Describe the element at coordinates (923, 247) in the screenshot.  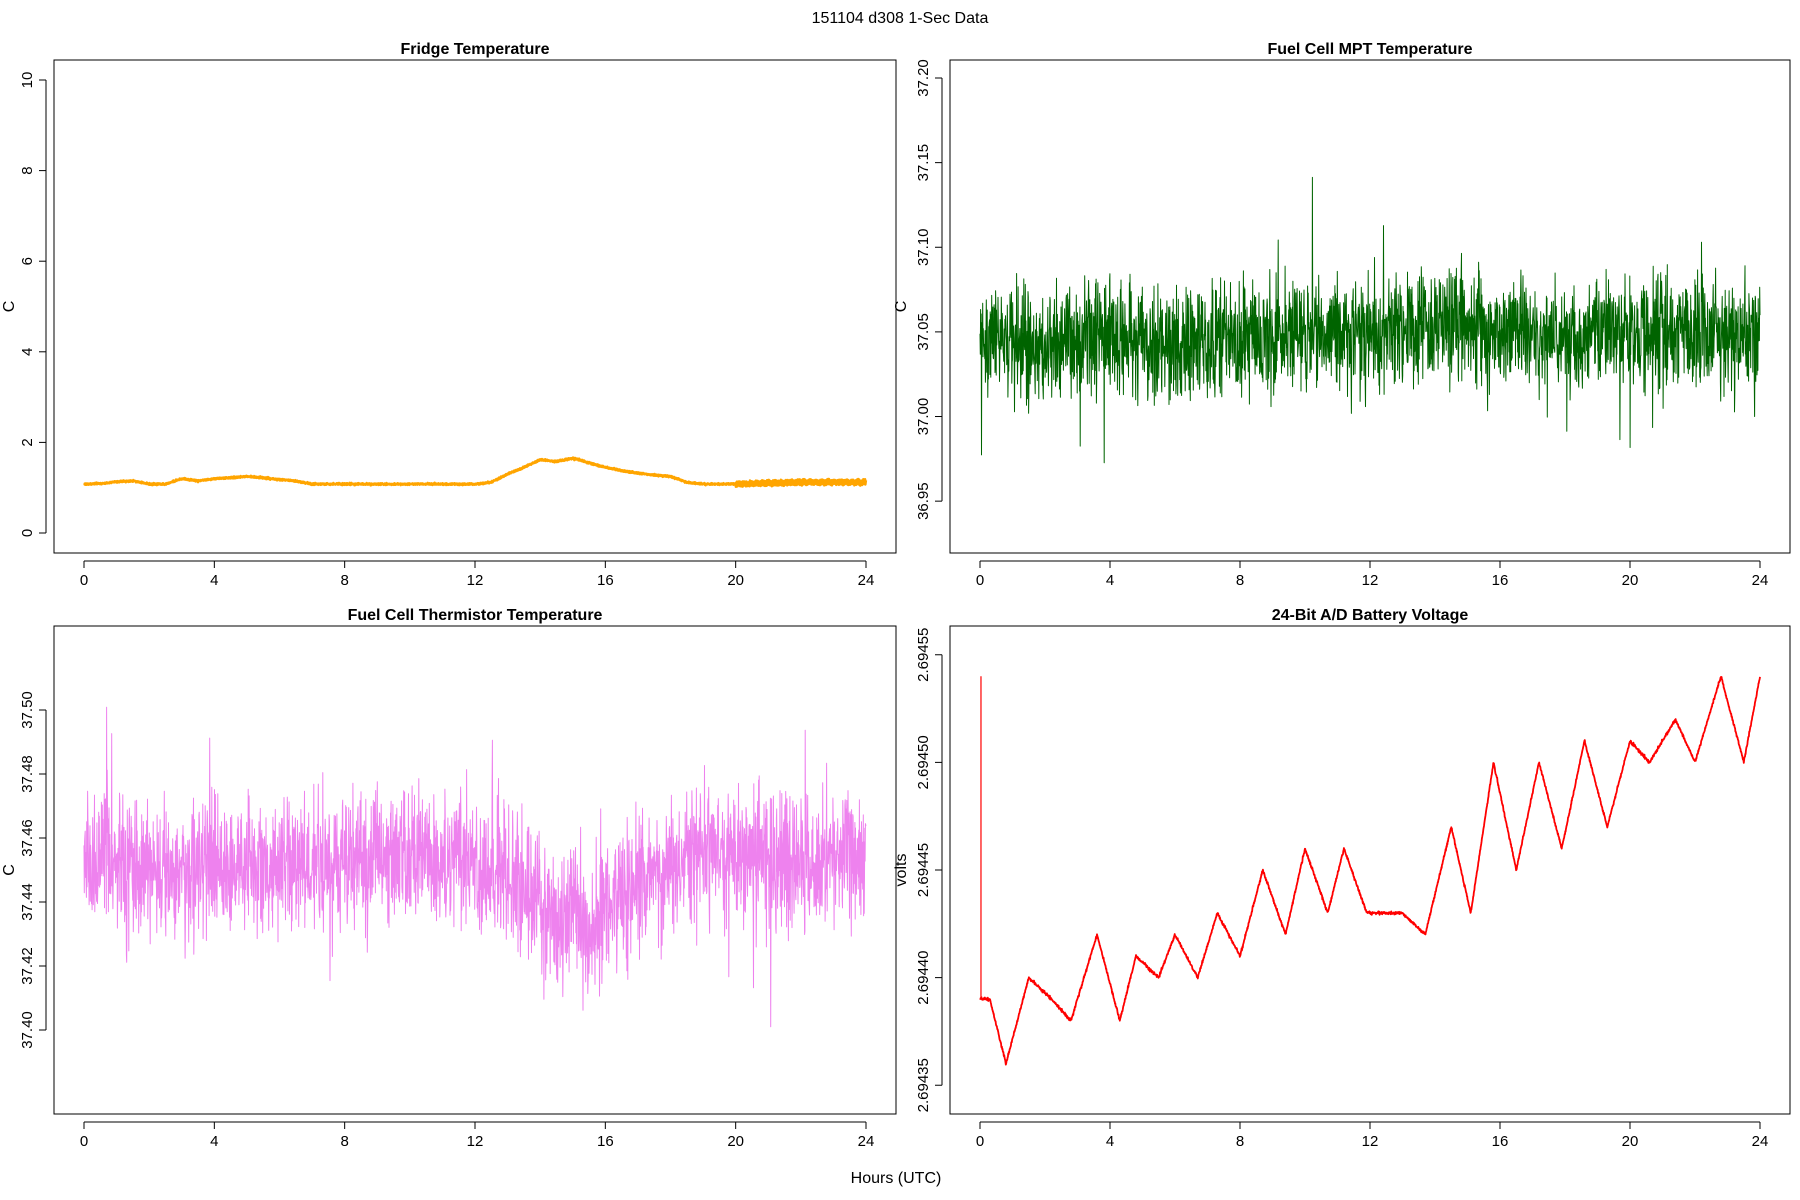
I see `y-tick-label: 37.10` at that location.